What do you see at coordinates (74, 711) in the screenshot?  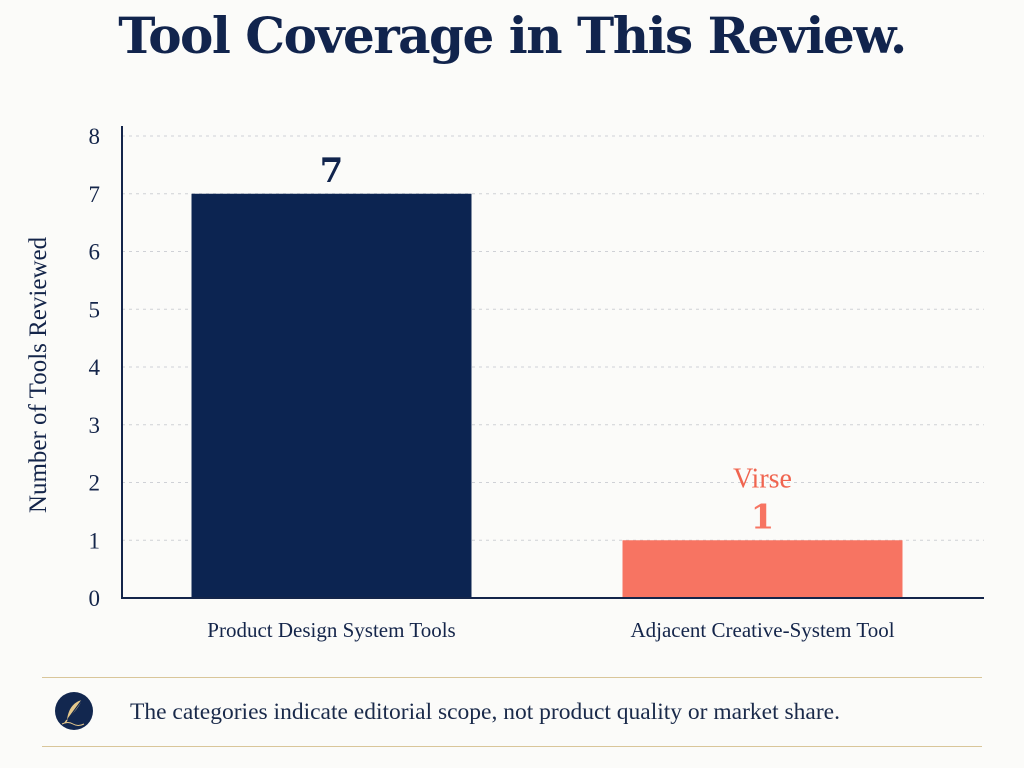 I see `quill-icon` at bounding box center [74, 711].